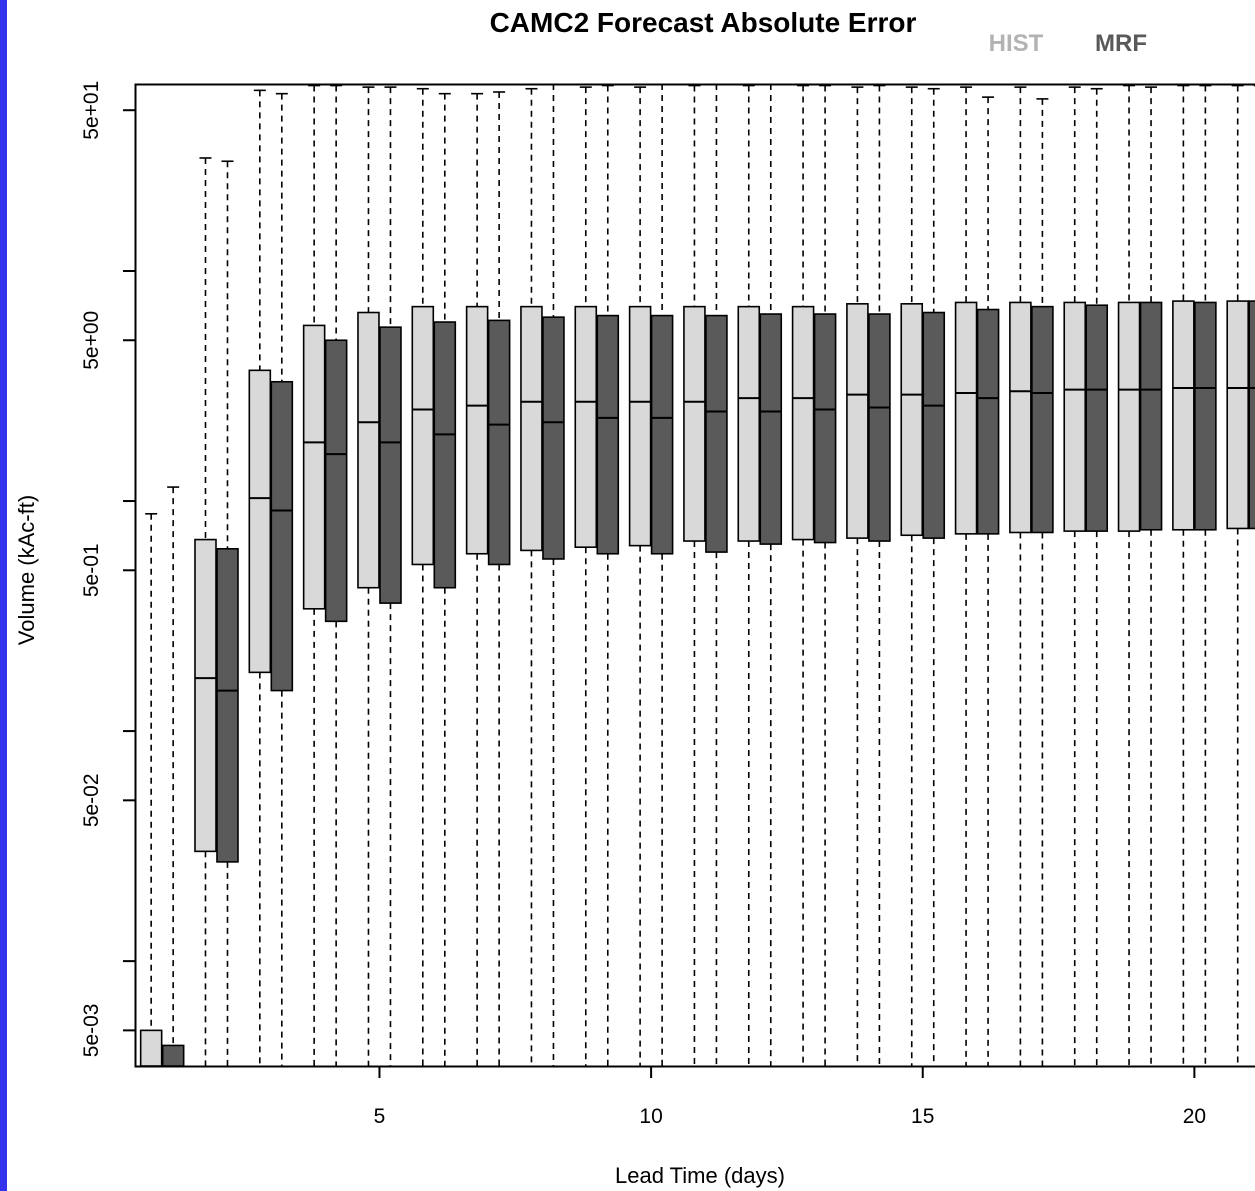 The height and width of the screenshot is (1191, 1255). I want to click on y-tick-label-5e+00: 5e+00, so click(91, 340).